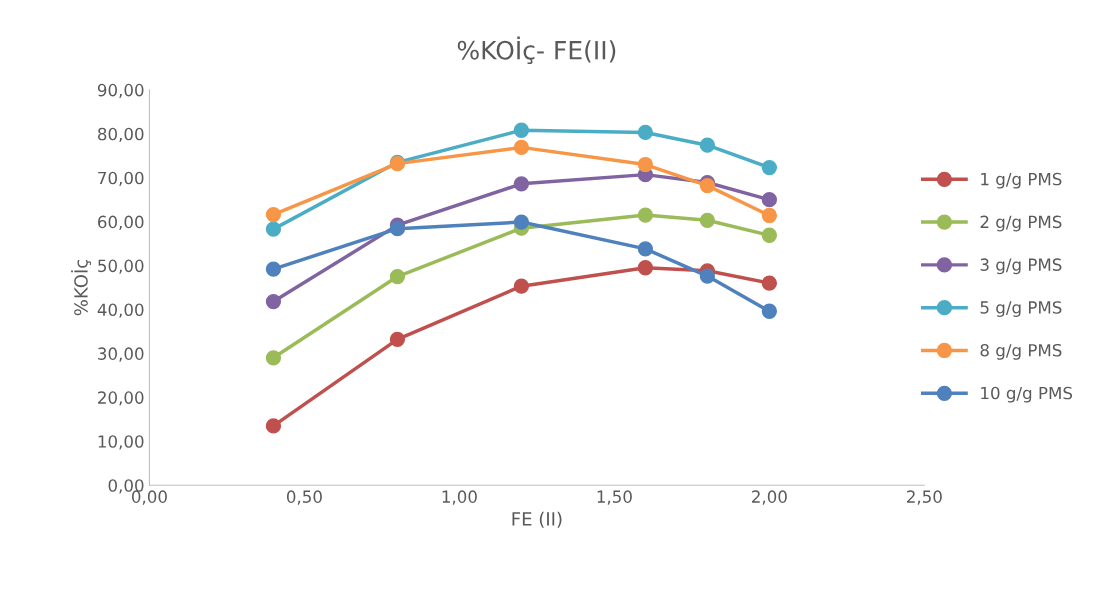  I want to click on y-tick-label: 70,00, so click(121, 178).